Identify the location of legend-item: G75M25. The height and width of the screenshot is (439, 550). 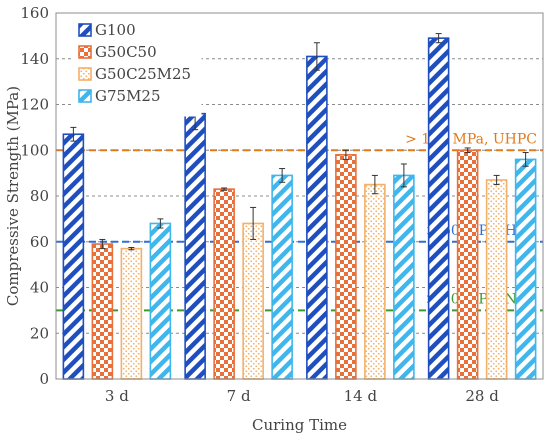
(119, 96).